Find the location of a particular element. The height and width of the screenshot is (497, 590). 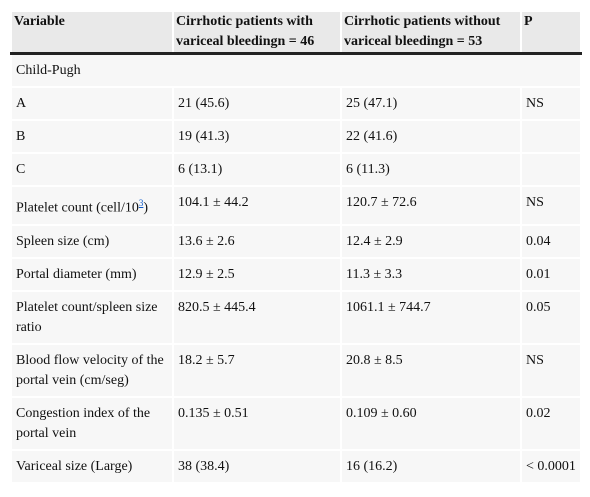

cell: 16 (16.2) is located at coordinates (431, 466).